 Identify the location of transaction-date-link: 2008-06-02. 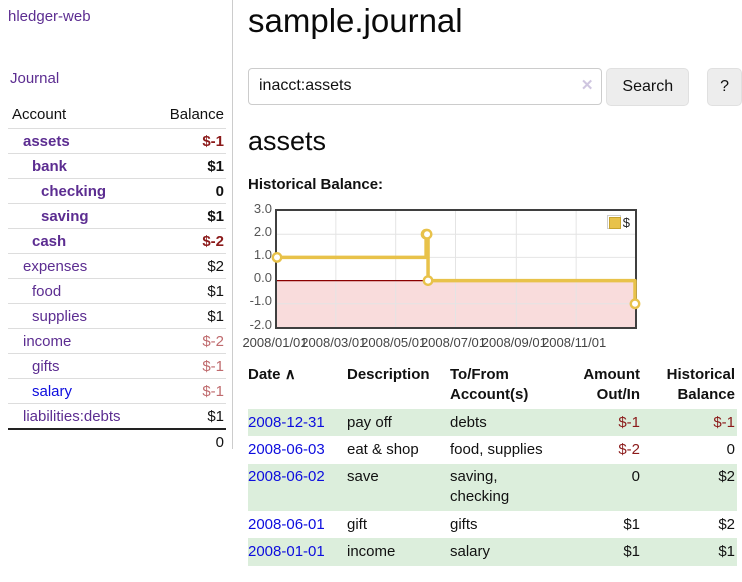
(286, 477).